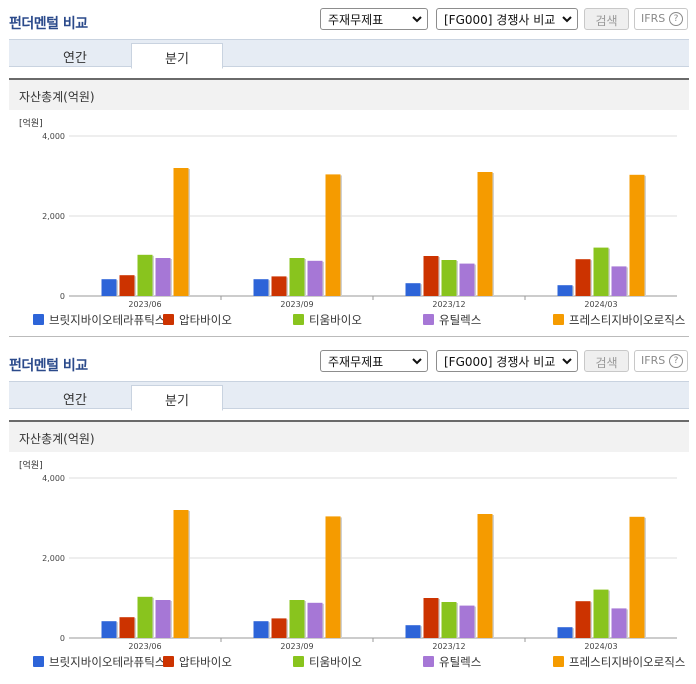 This screenshot has width=696, height=684. I want to click on x-tick-label: 2023/09, so click(296, 304).